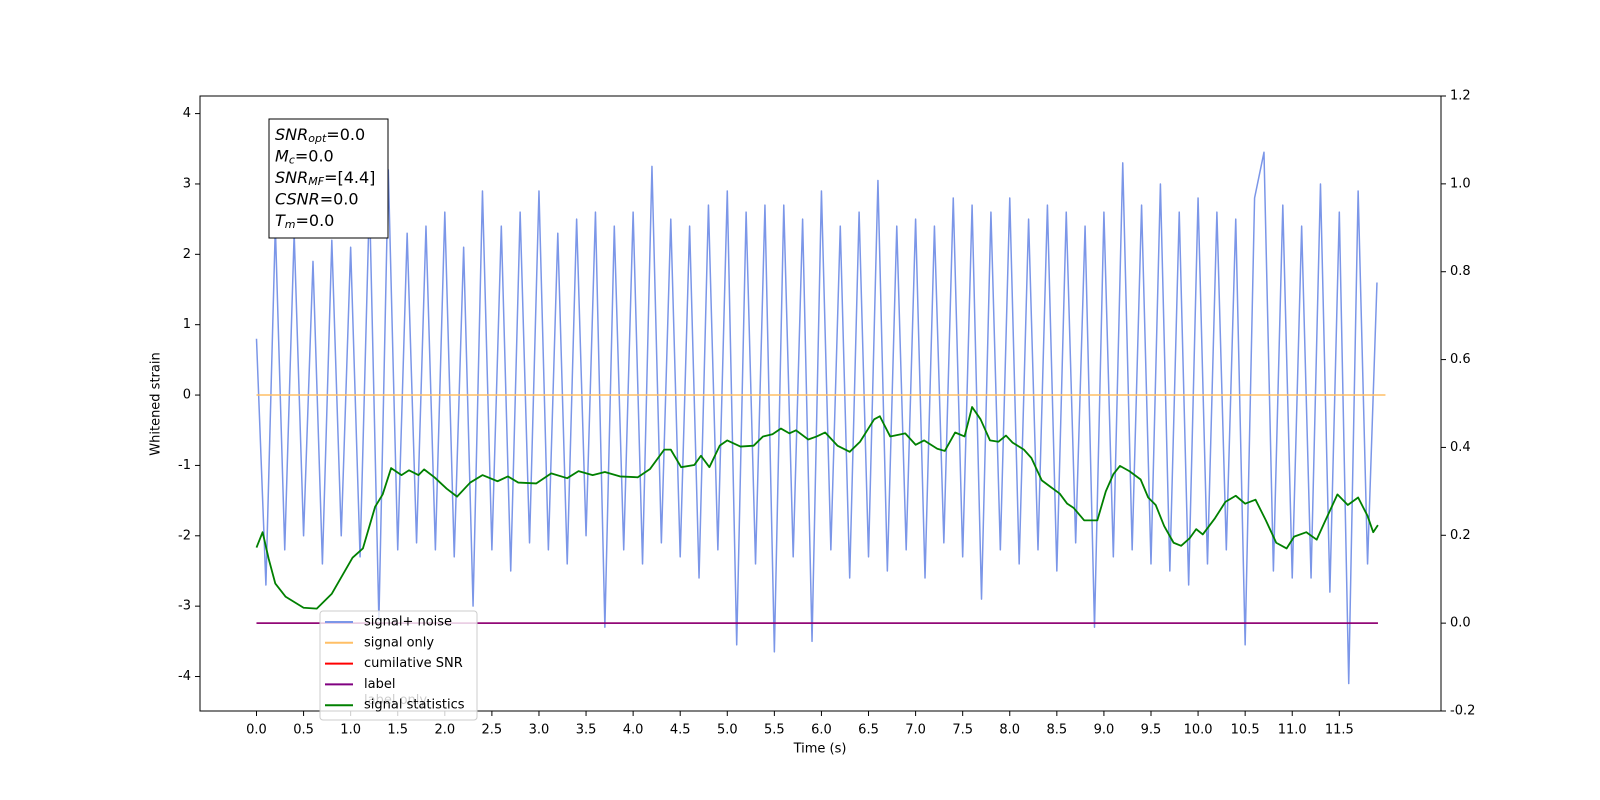 The height and width of the screenshot is (800, 1600). Describe the element at coordinates (184, 676) in the screenshot. I see `y-tick-label: -4` at that location.